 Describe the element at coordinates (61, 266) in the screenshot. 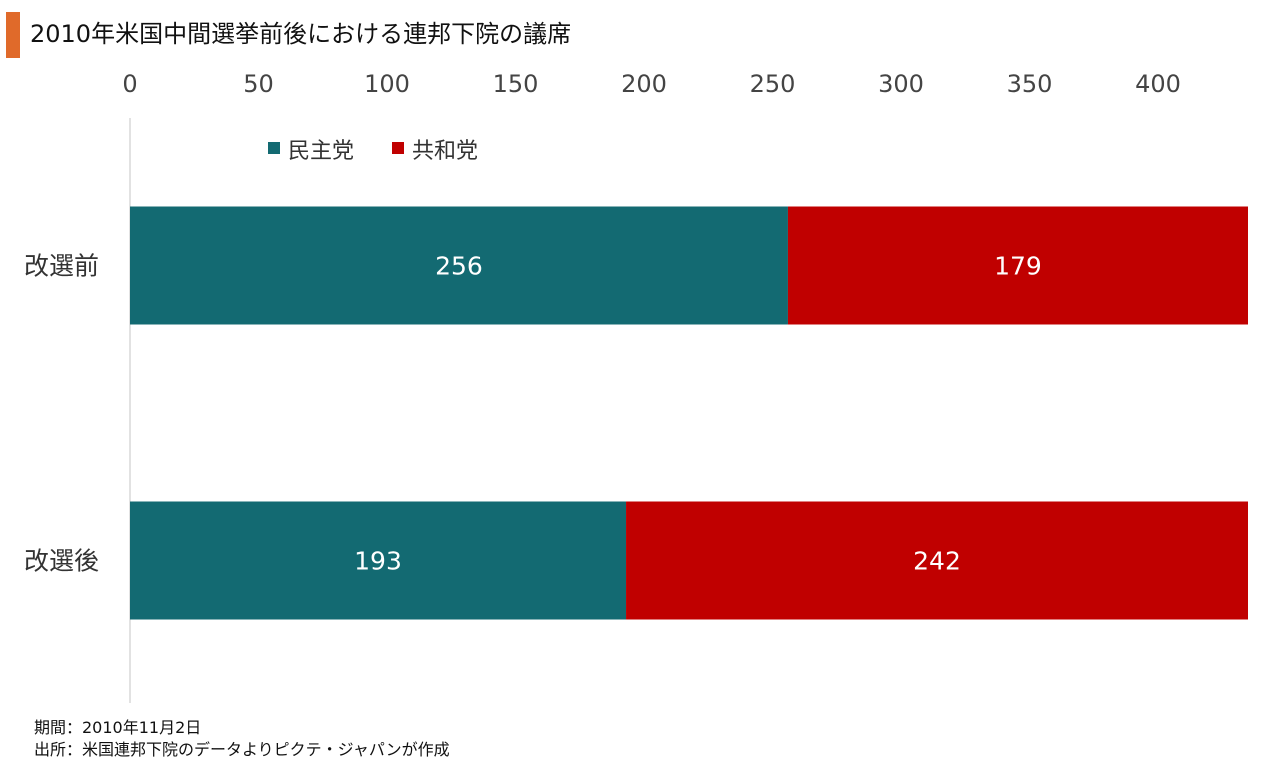

I see `category-label: 改選前` at that location.